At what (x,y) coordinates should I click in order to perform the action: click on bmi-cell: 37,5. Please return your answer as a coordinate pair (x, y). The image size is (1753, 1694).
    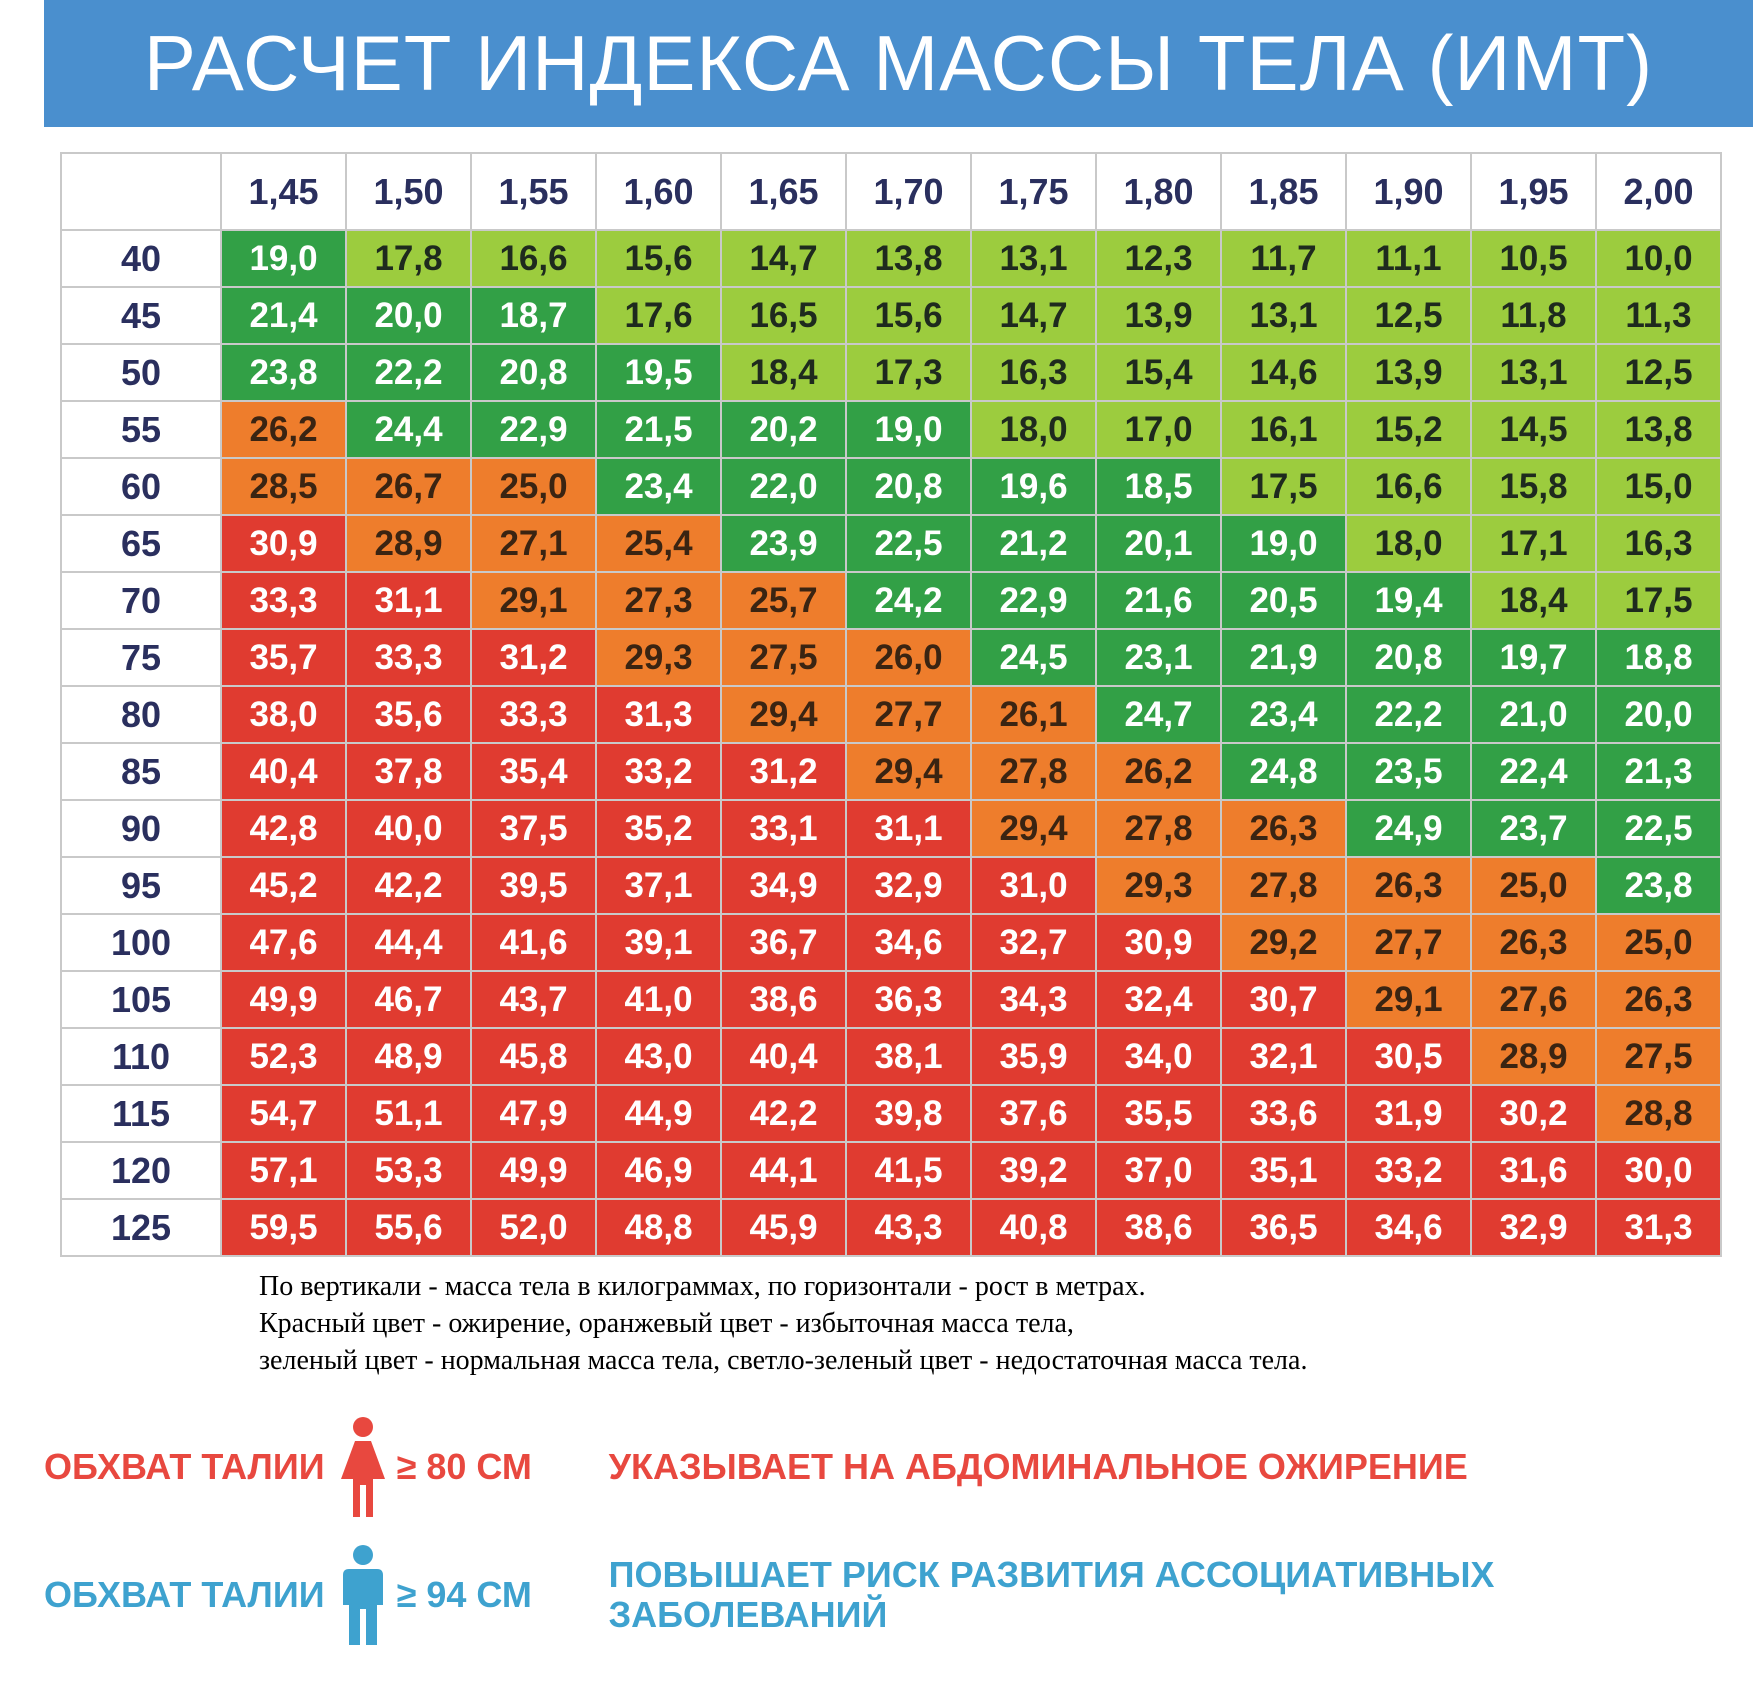
    Looking at the image, I should click on (533, 828).